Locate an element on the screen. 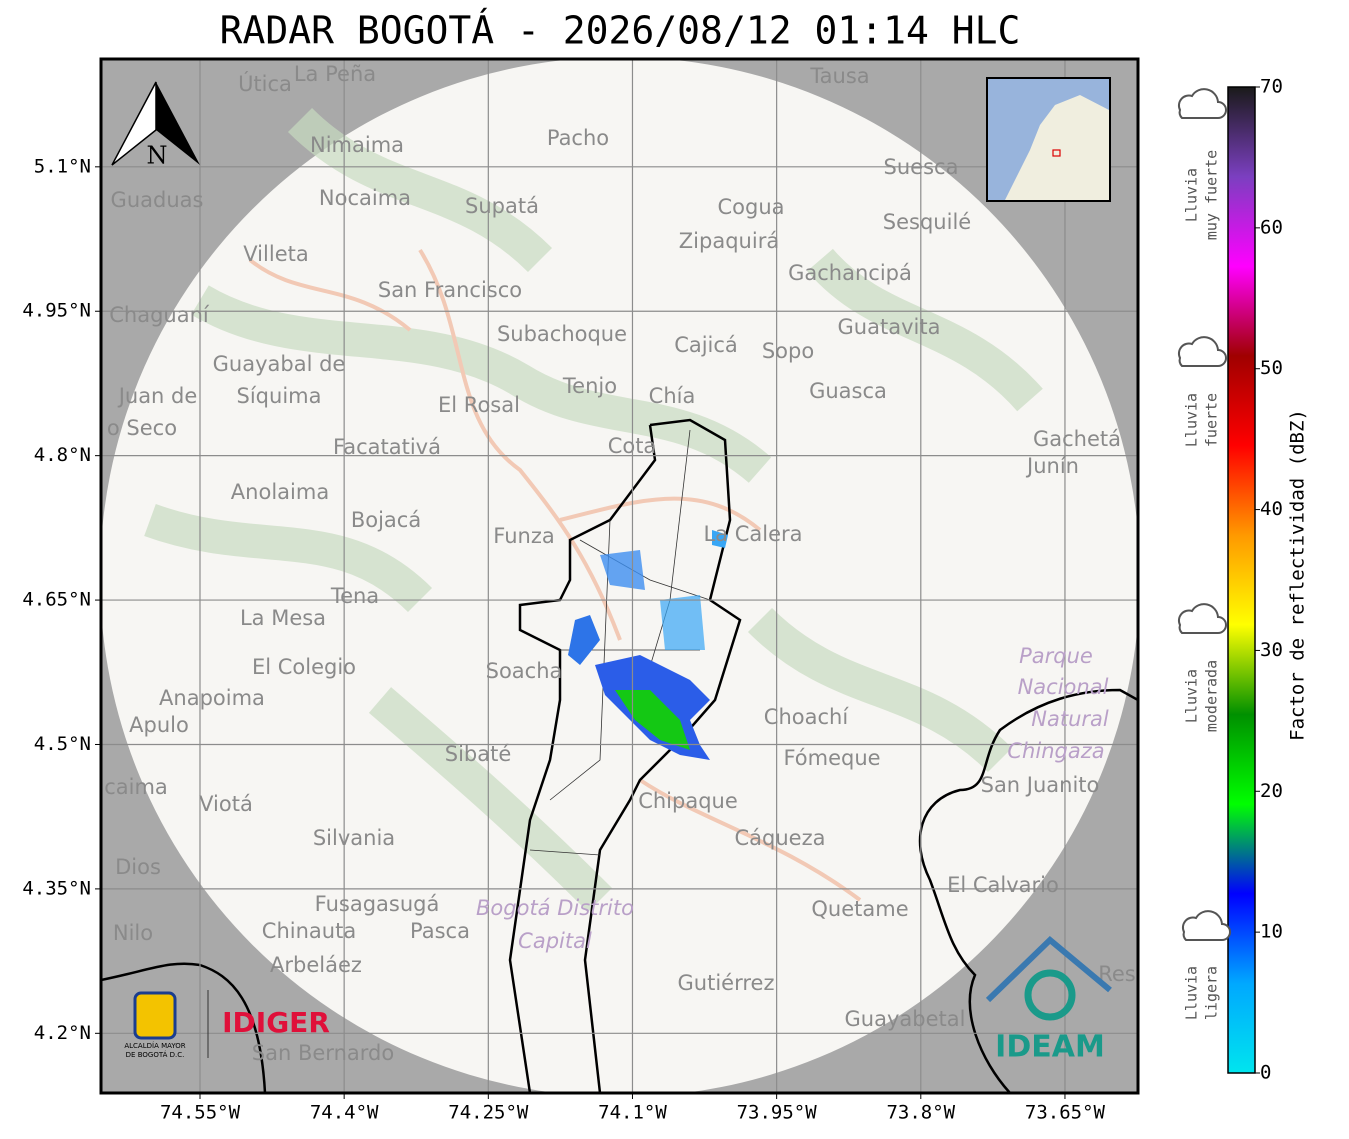 The width and height of the screenshot is (1349, 1139). title: RADAR BOGOTÁ - 2026/08/12 01:14 HLC is located at coordinates (620, 31).